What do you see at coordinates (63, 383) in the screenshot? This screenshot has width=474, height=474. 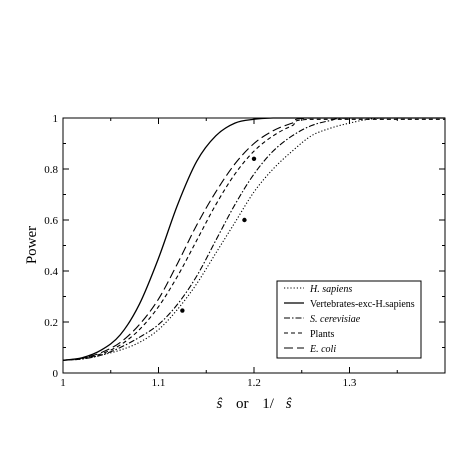 I see `x-tick-label: 1` at bounding box center [63, 383].